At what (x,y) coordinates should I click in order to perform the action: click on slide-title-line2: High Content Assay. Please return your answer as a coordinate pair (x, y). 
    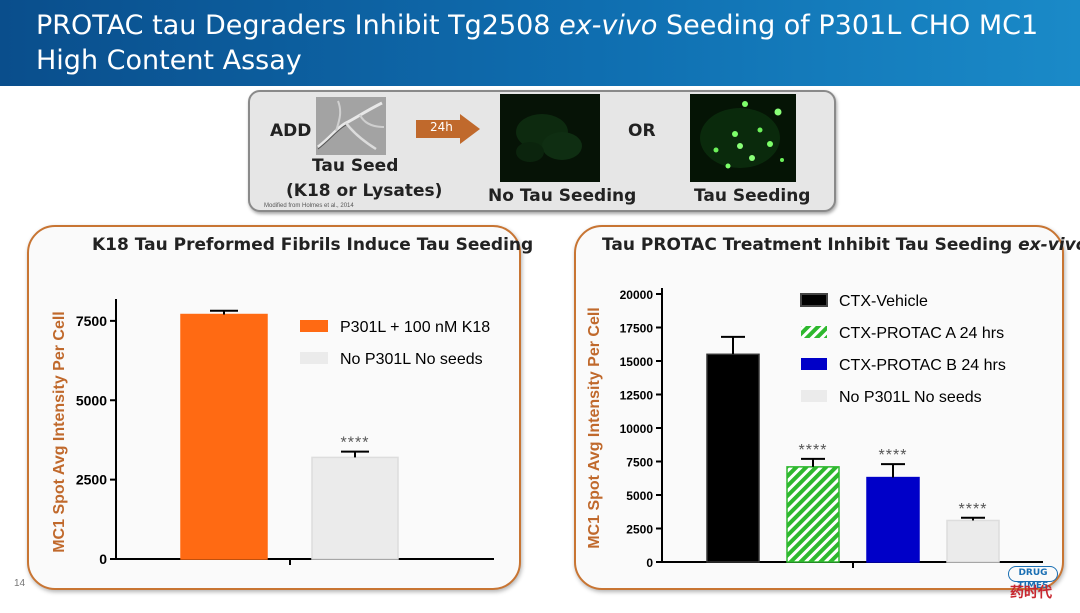
    Looking at the image, I should click on (169, 60).